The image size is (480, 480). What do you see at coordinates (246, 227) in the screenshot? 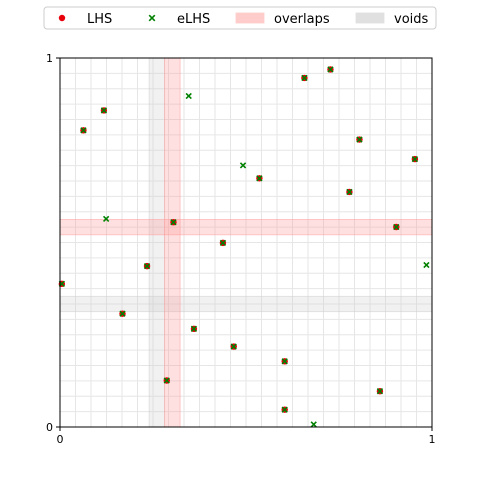
I see `overlaps-band-horizontal` at bounding box center [246, 227].